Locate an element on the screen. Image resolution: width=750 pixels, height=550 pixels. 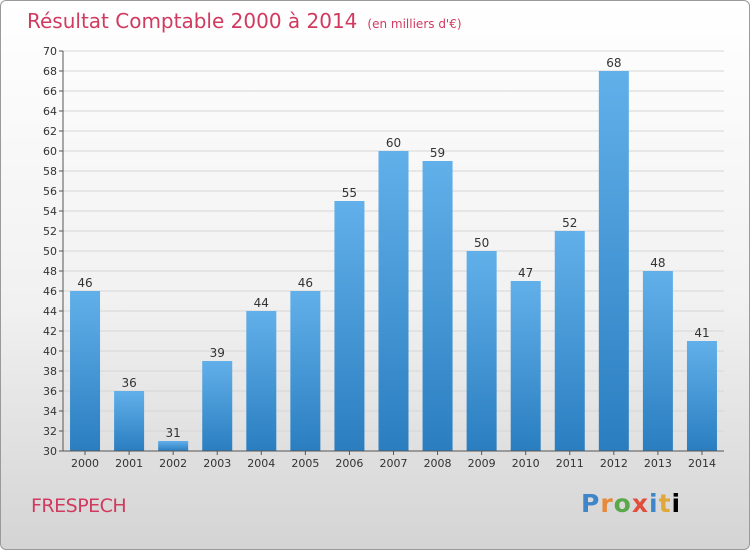
logo-letter: x is located at coordinates (640, 503).